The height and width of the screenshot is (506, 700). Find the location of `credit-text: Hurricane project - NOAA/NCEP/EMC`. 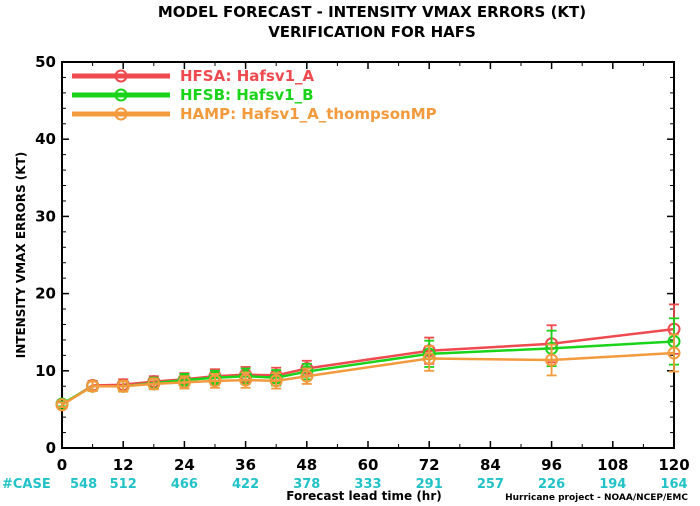

credit-text: Hurricane project - NOAA/NCEP/EMC is located at coordinates (596, 498).